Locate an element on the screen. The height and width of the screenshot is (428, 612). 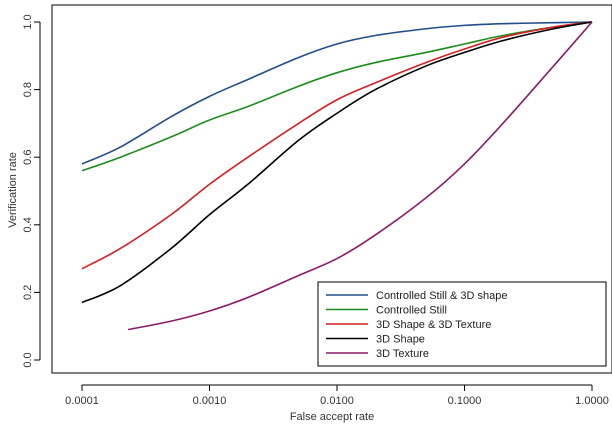
y-tick-label: 0.0 is located at coordinates (28, 359).